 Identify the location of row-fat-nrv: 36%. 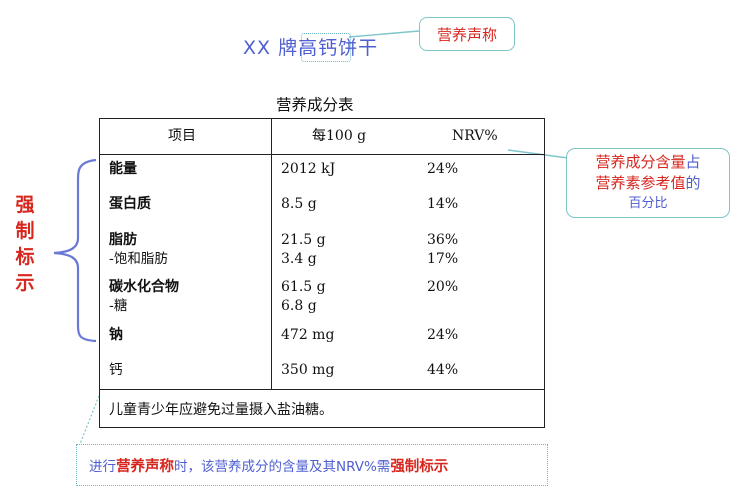
(443, 240).